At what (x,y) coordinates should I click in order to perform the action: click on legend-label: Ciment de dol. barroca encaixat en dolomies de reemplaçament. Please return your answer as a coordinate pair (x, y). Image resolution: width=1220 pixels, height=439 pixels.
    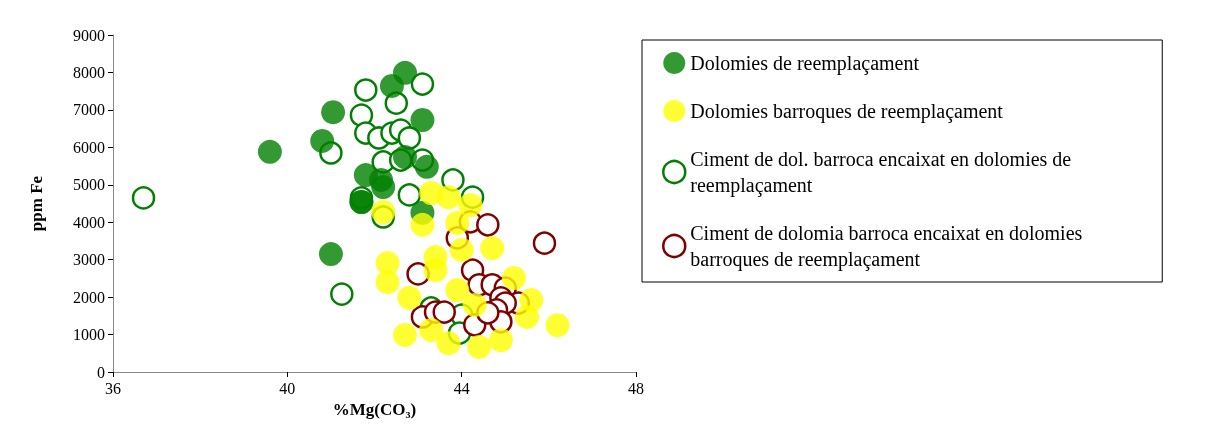
    Looking at the image, I should click on (883, 172).